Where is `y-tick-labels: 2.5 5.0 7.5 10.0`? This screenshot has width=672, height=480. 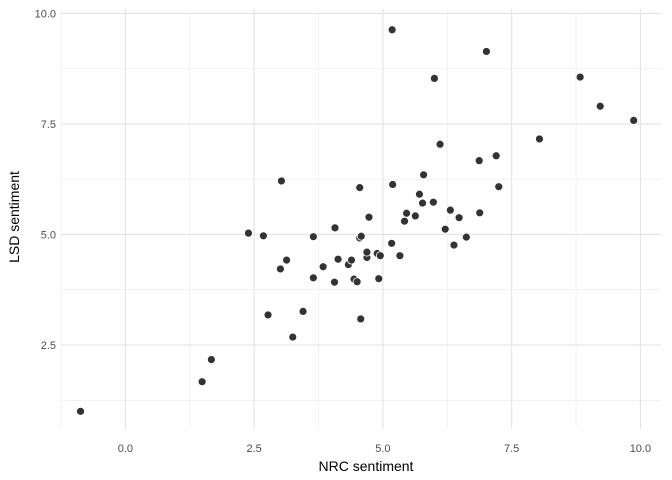
y-tick-labels: 2.5 5.0 7.5 10.0 is located at coordinates (45, 180).